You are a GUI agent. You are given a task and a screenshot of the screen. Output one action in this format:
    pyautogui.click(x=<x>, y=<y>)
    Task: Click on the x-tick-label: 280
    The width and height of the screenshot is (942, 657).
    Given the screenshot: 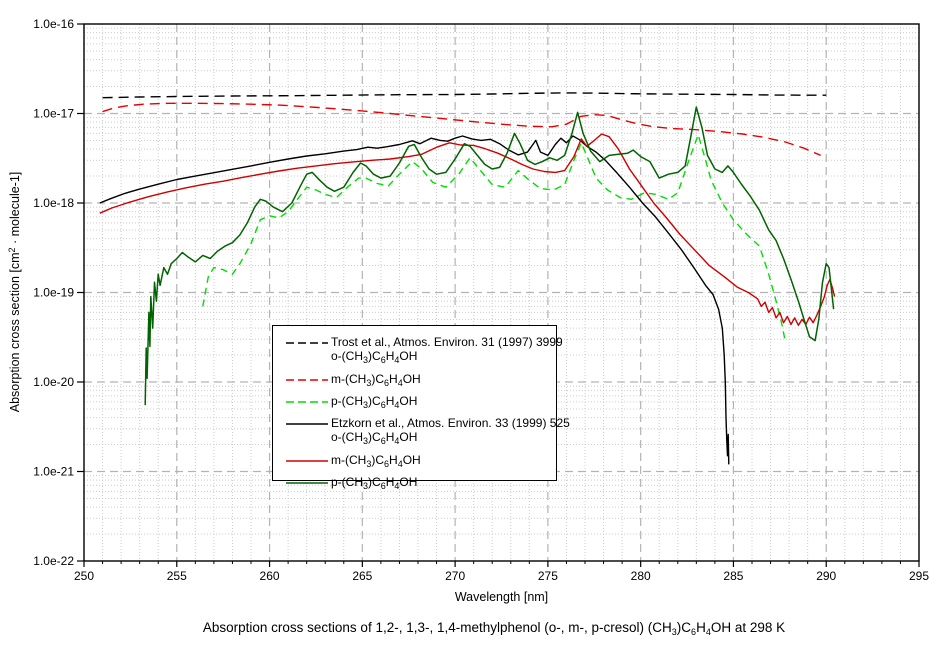 What is the action you would take?
    pyautogui.click(x=641, y=576)
    